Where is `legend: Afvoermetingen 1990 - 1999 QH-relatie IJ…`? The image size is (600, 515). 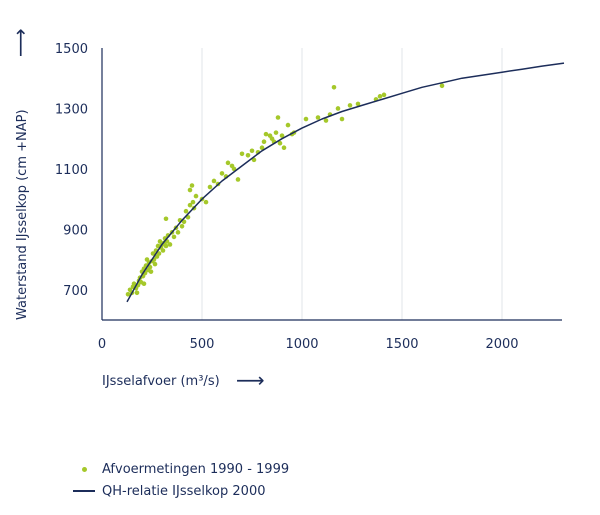
legend: Afvoermetingen 1990 - 1999 QH-relatie IJ… is located at coordinates (178, 480).